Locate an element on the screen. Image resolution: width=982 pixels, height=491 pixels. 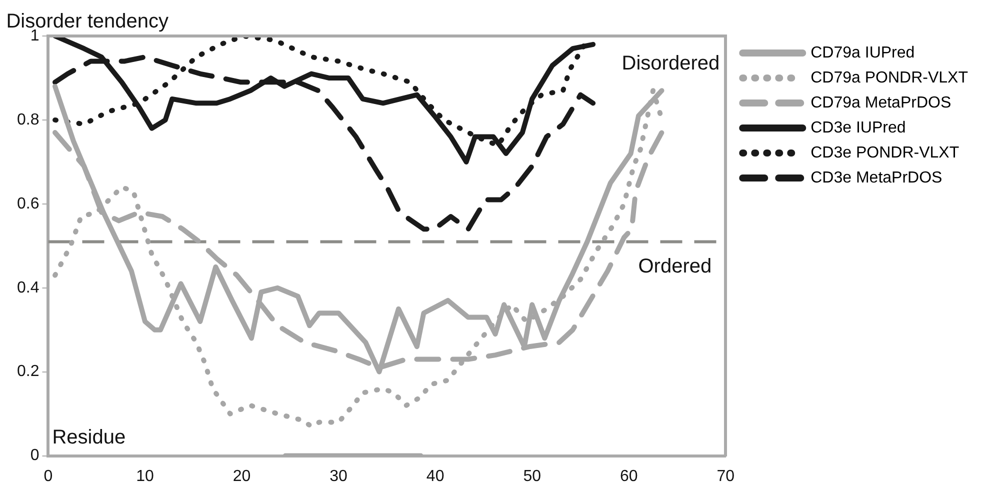
legend-label: CD3e MetaPrDOS is located at coordinates (876, 177).